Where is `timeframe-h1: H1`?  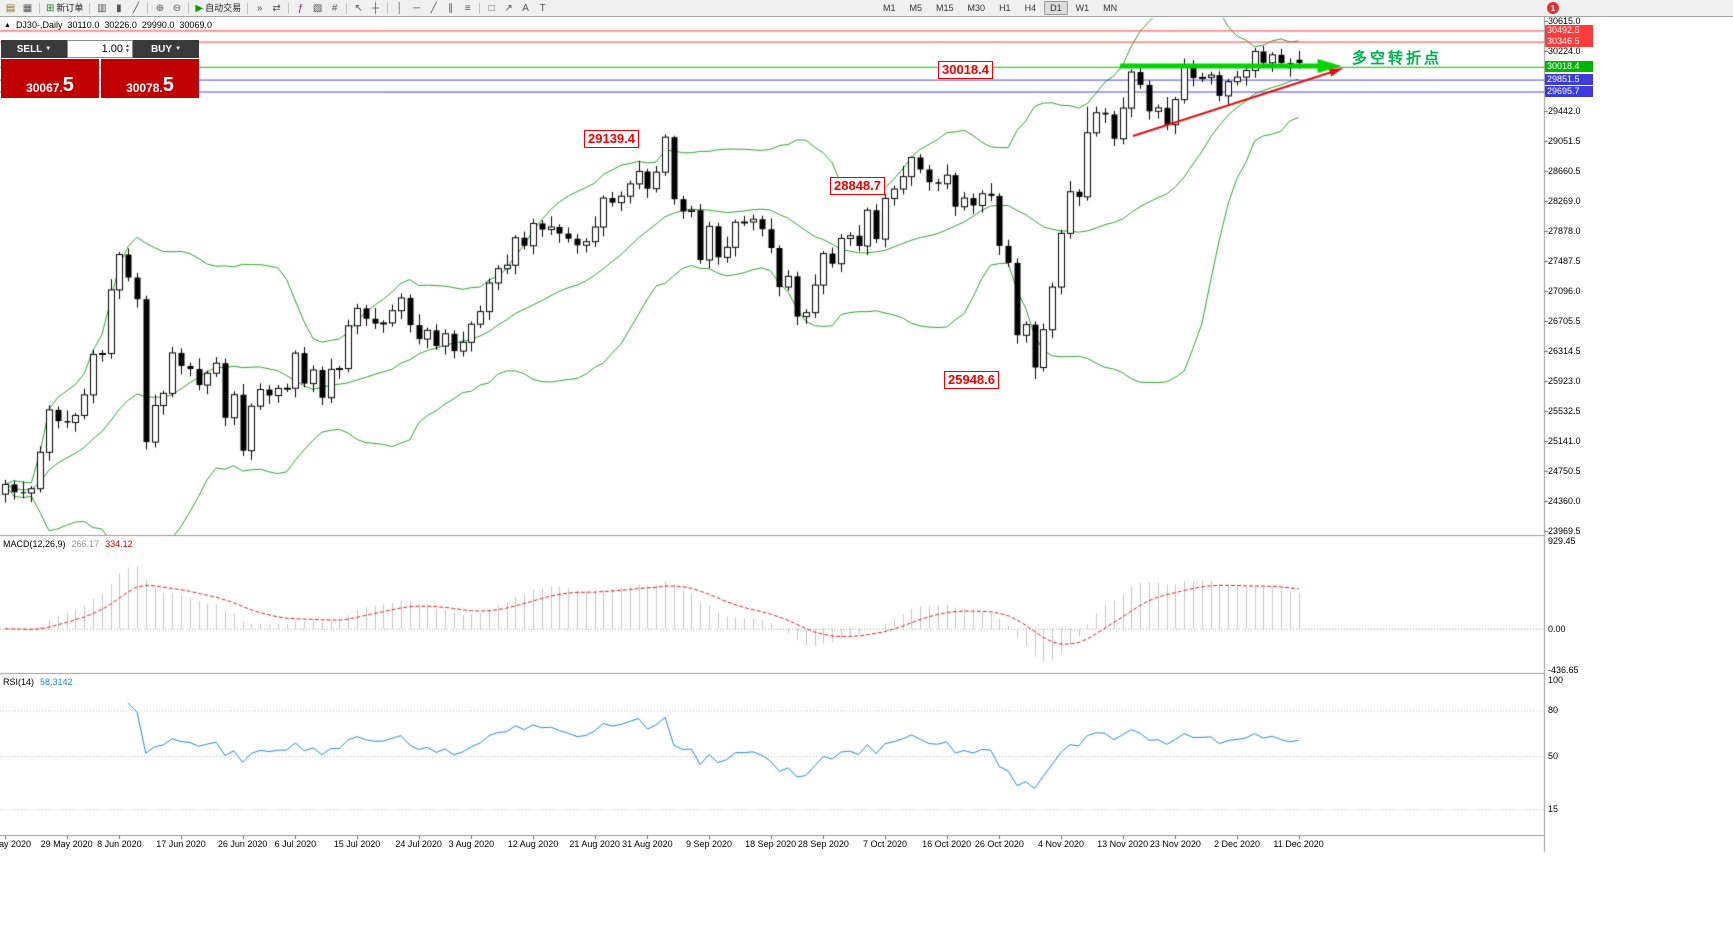
timeframe-h1: H1 is located at coordinates (1005, 8).